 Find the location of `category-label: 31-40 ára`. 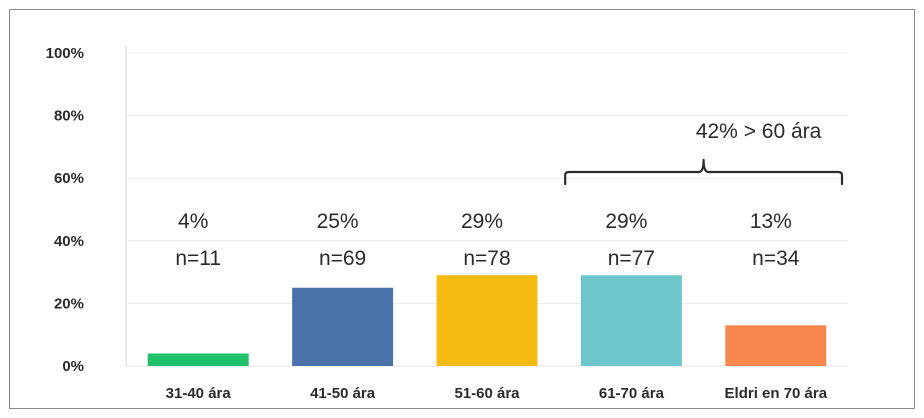

category-label: 31-40 ára is located at coordinates (199, 393).